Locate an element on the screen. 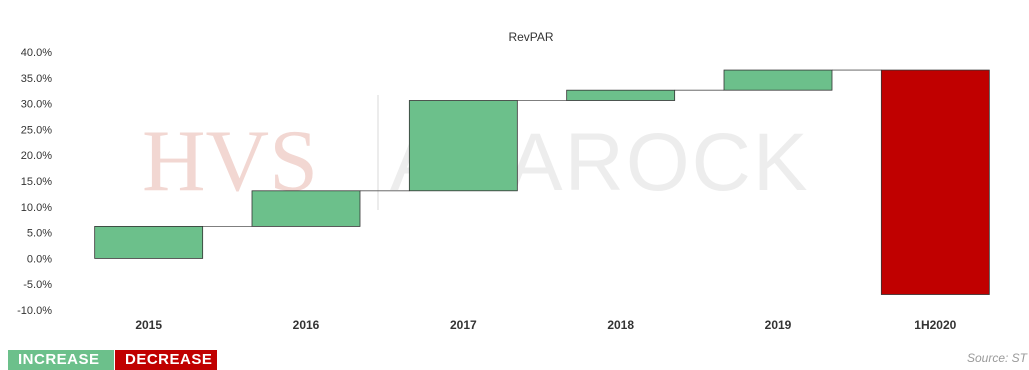  legend-decrease: DECREASE is located at coordinates (166, 360).